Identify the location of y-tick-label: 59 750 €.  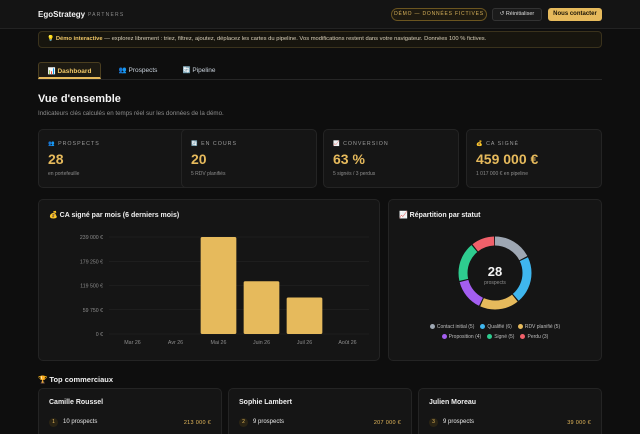
(93, 311).